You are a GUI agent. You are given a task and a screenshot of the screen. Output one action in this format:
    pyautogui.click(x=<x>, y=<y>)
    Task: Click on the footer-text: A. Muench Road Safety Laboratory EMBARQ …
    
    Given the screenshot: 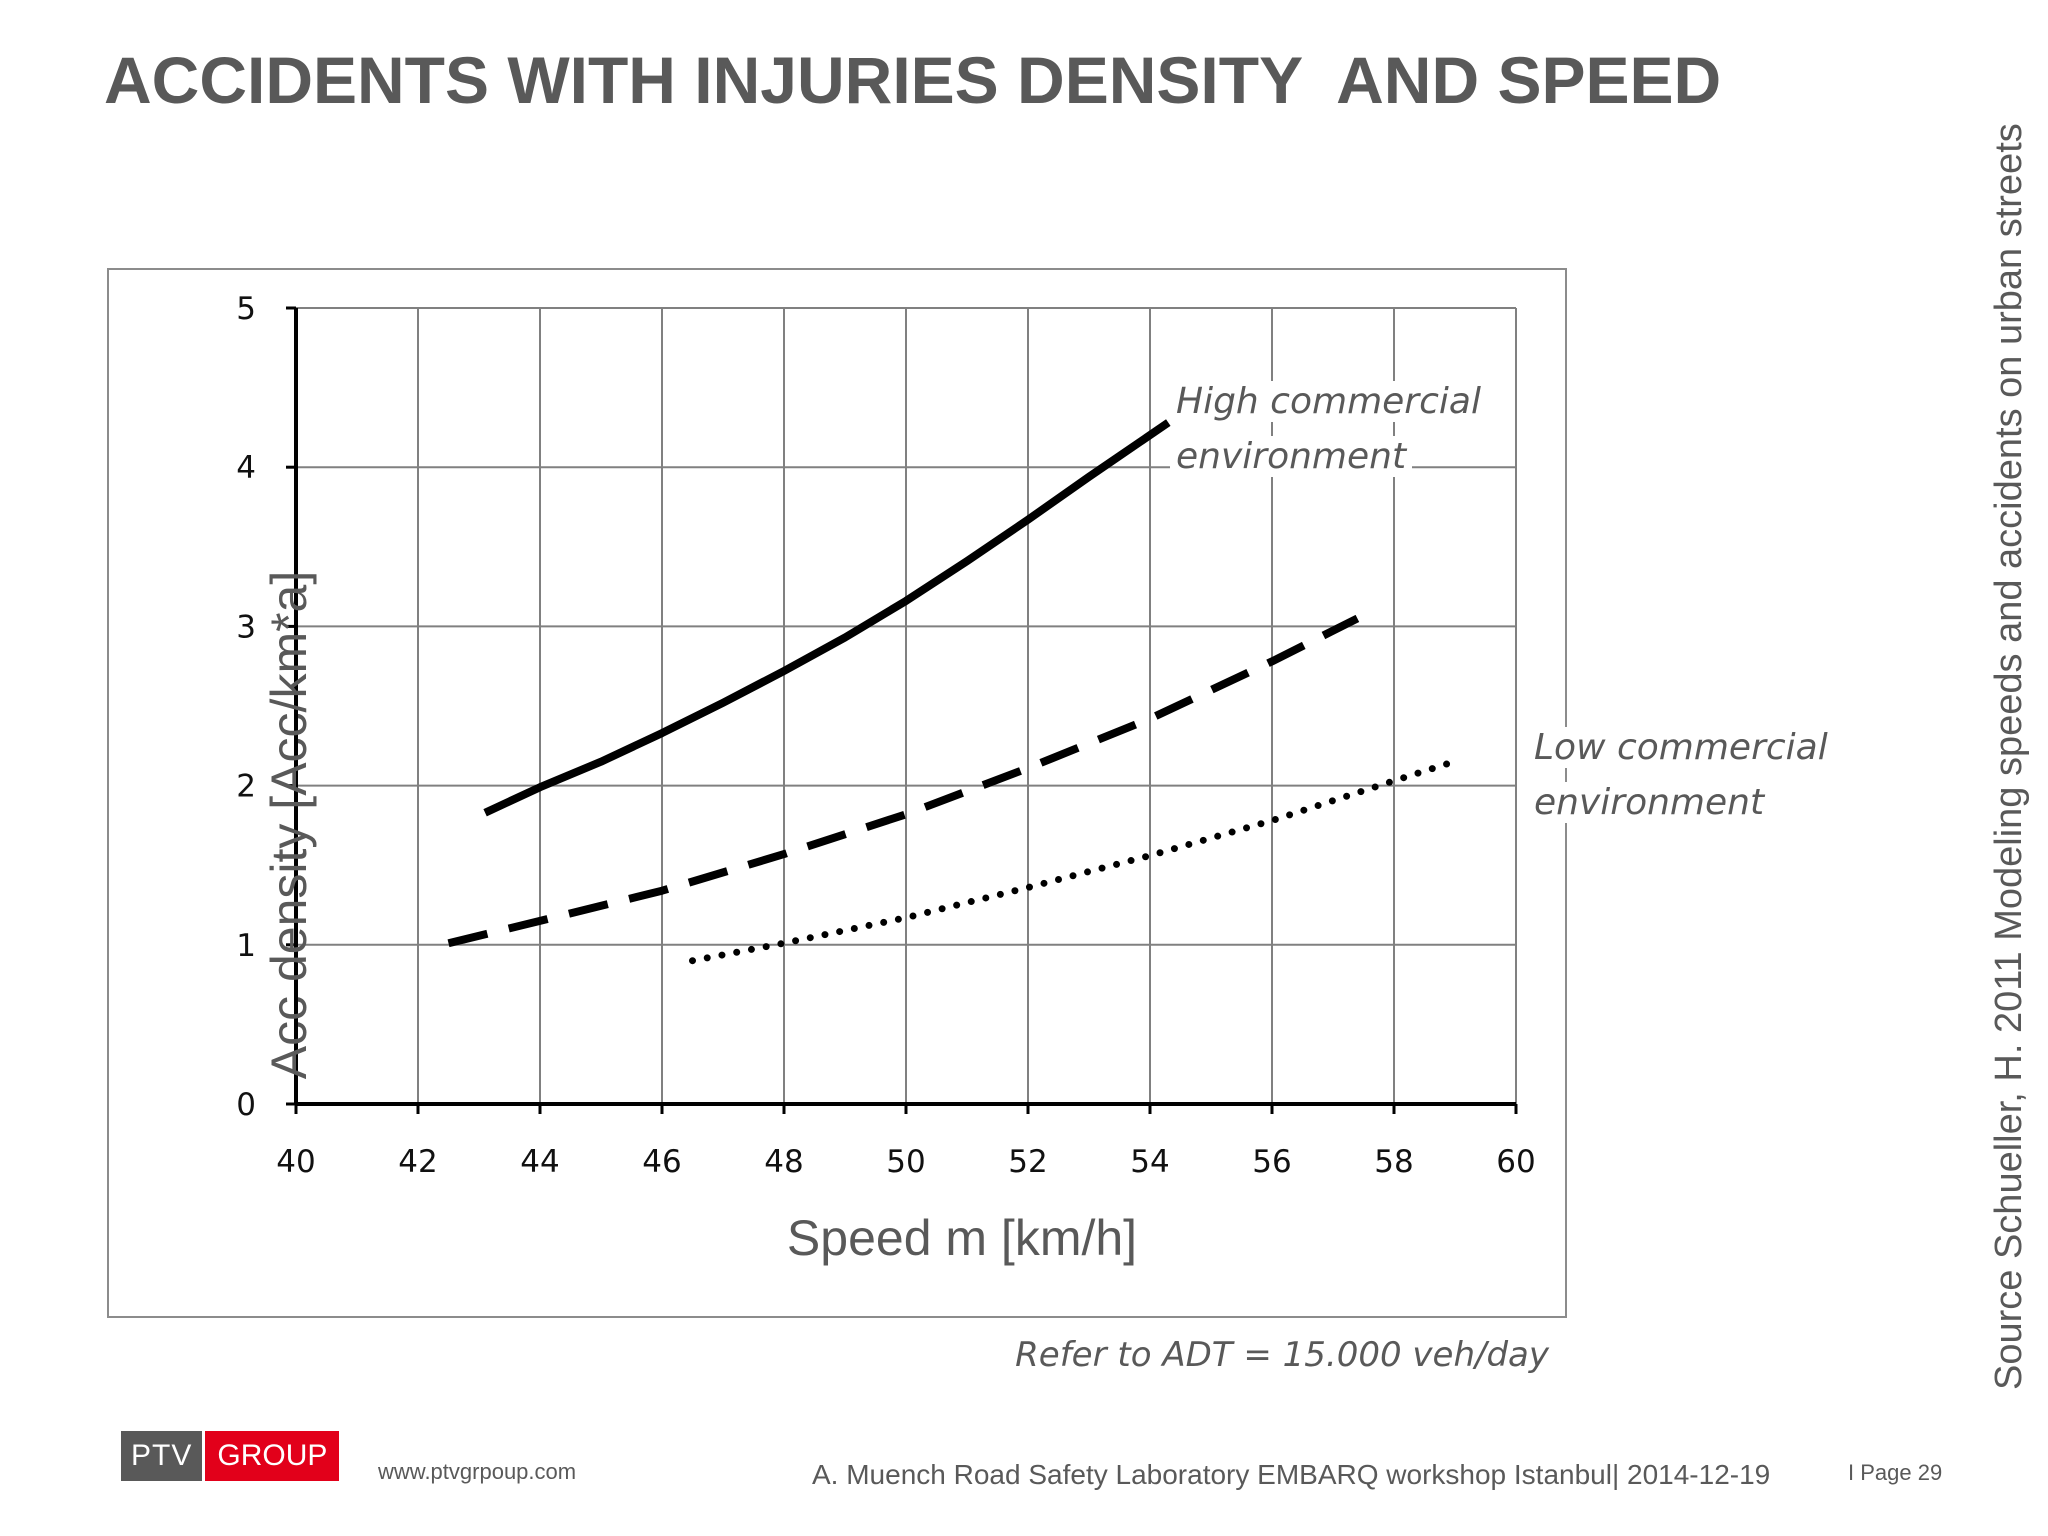 What is the action you would take?
    pyautogui.click(x=1291, y=1474)
    